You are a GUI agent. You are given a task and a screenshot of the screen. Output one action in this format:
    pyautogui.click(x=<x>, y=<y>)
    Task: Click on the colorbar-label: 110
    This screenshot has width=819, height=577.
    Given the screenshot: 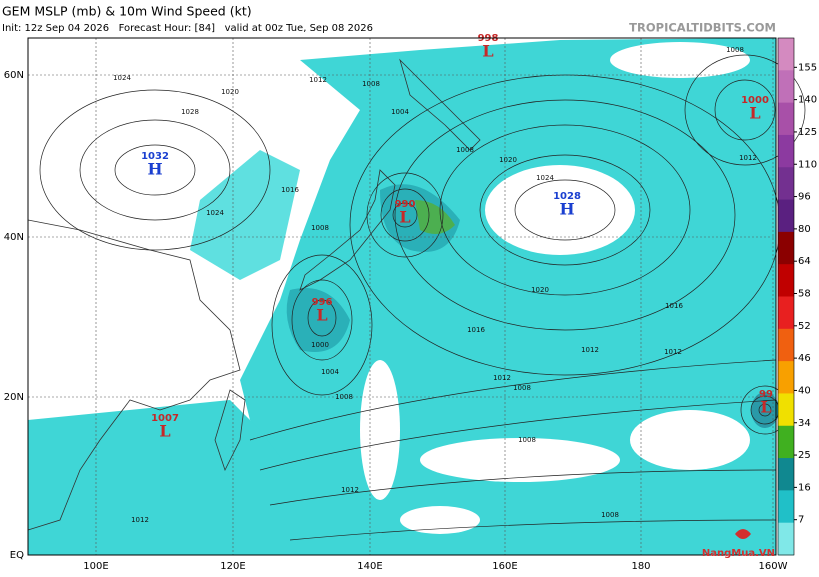 What is the action you would take?
    pyautogui.click(x=807, y=164)
    